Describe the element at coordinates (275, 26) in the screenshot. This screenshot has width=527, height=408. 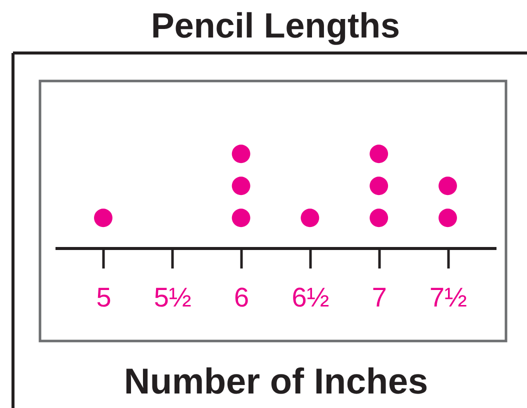
I see `chart-title: Pencil Lengths` at that location.